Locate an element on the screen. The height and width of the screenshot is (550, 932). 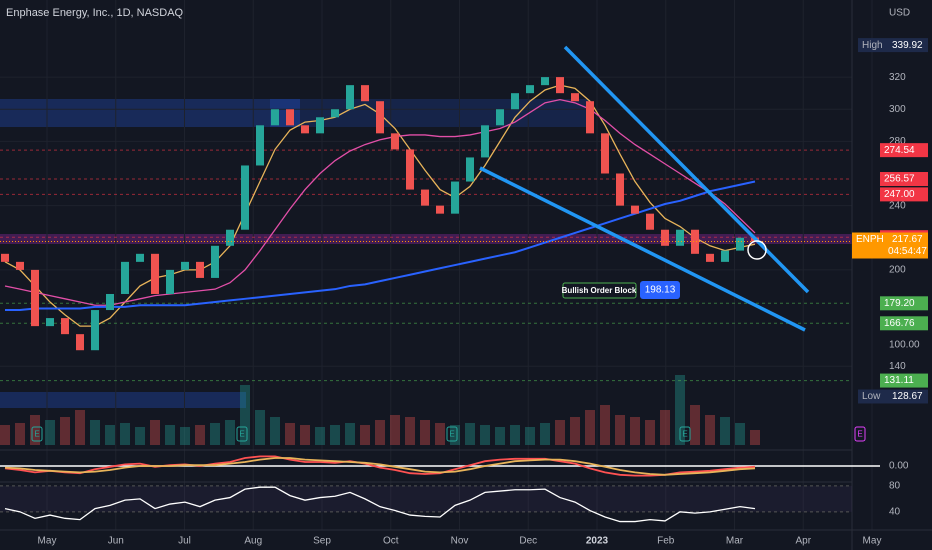
x-tick-label: Mar is located at coordinates (735, 541).